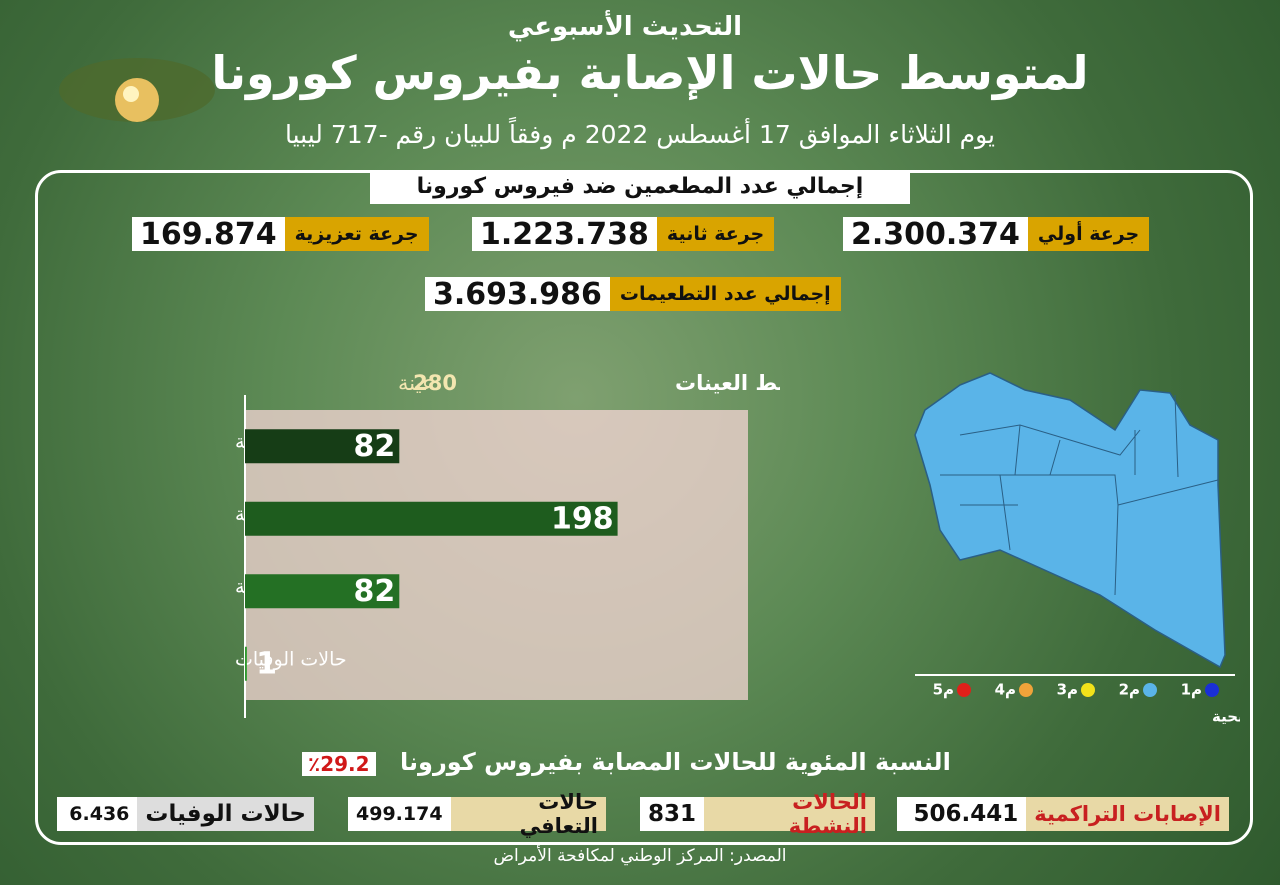  What do you see at coordinates (1191, 690) in the screenshot?
I see `legend-label: م1` at bounding box center [1191, 690].